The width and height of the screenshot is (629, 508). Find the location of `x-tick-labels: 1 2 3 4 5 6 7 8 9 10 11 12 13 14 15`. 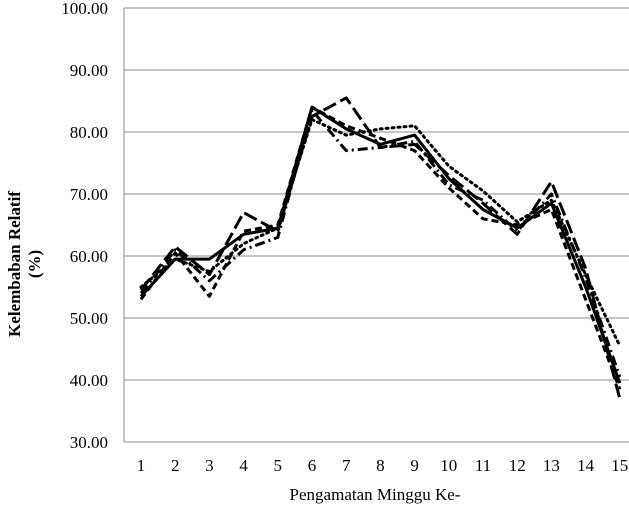

x-tick-labels: 1 2 3 4 5 6 7 8 9 10 11 12 13 14 15 is located at coordinates (383, 465).